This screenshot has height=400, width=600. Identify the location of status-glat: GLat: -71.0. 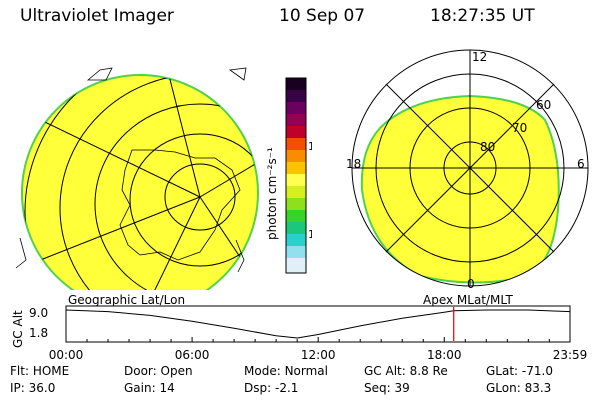
(519, 371).